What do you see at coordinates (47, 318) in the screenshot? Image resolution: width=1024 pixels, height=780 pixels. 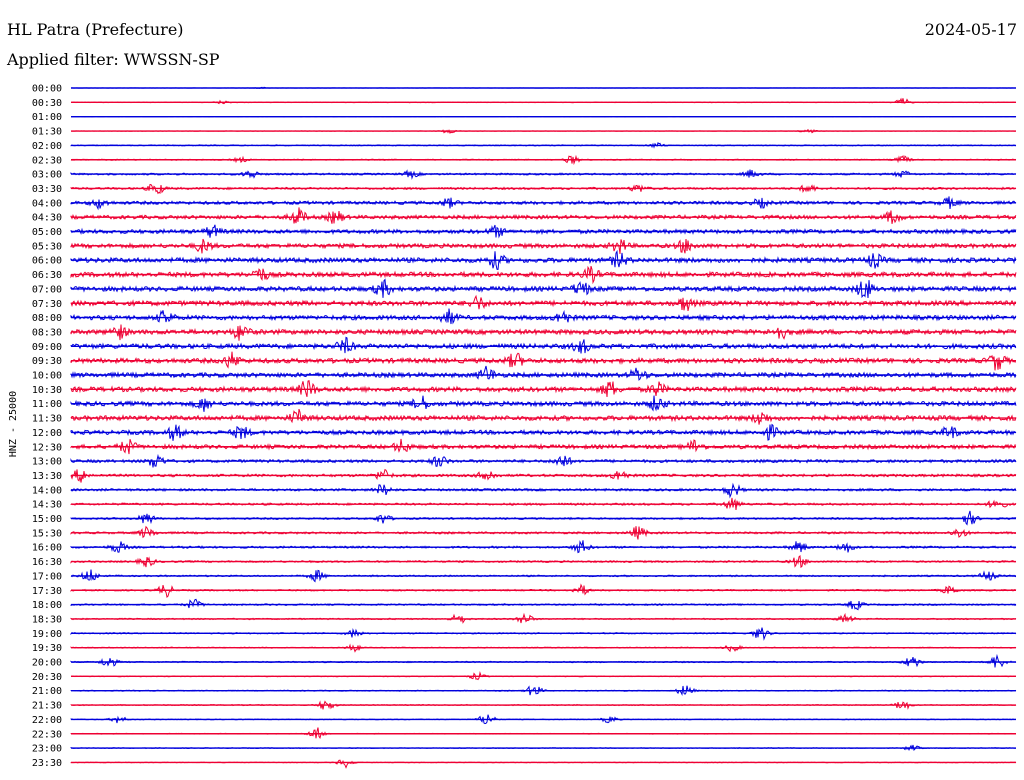 I see `time-label: 08:00` at bounding box center [47, 318].